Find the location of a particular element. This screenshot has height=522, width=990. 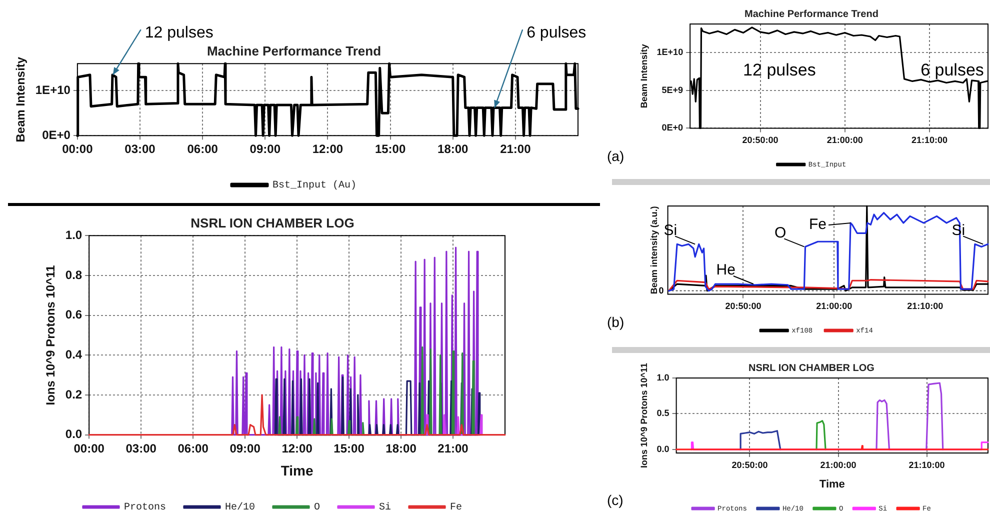

text: (b) is located at coordinates (615, 322).